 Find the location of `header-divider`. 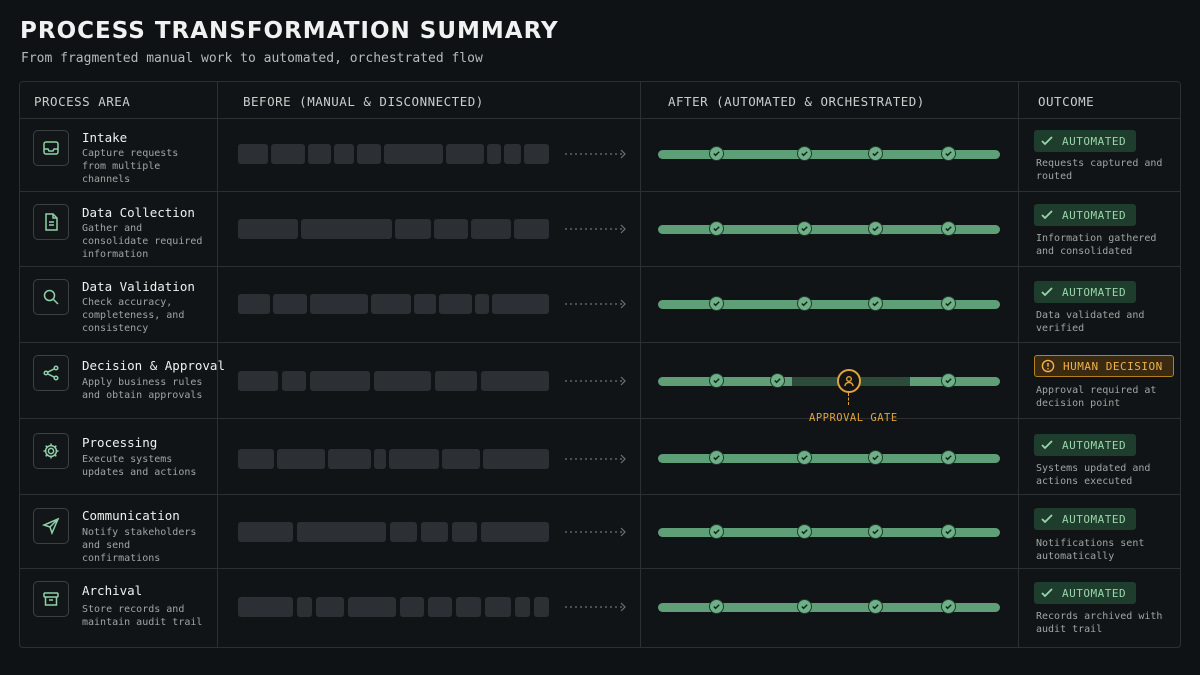

header-divider is located at coordinates (600, 118).